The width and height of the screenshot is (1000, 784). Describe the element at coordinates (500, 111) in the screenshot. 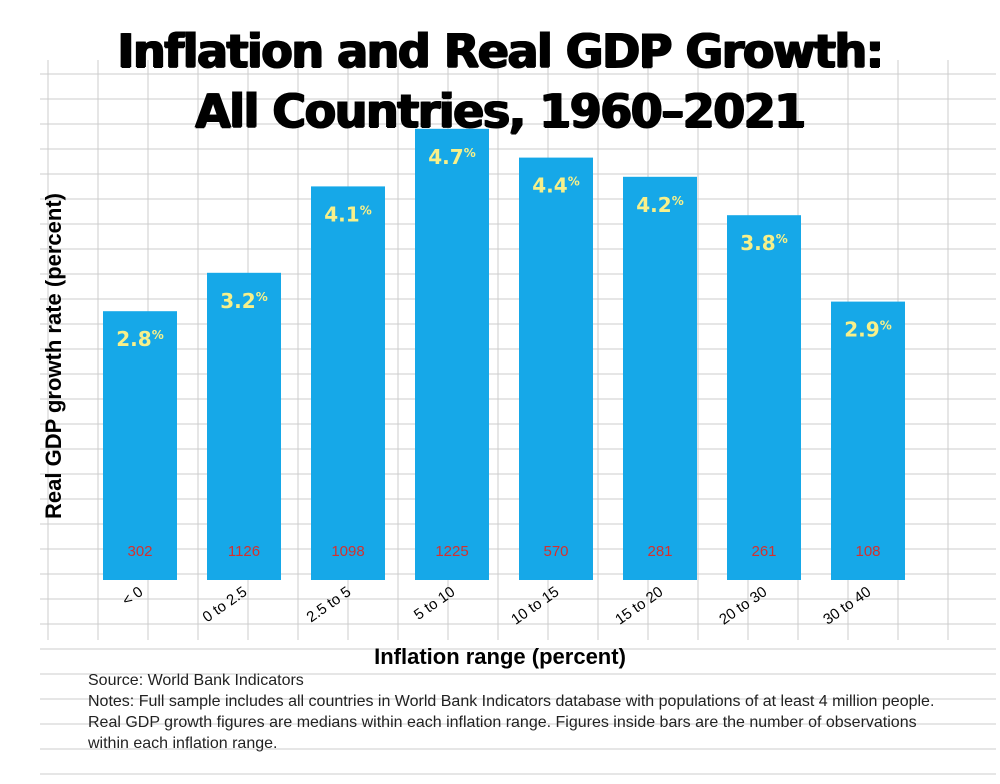

I see `chart-title-line-2: All Countries, 1960–2021` at that location.